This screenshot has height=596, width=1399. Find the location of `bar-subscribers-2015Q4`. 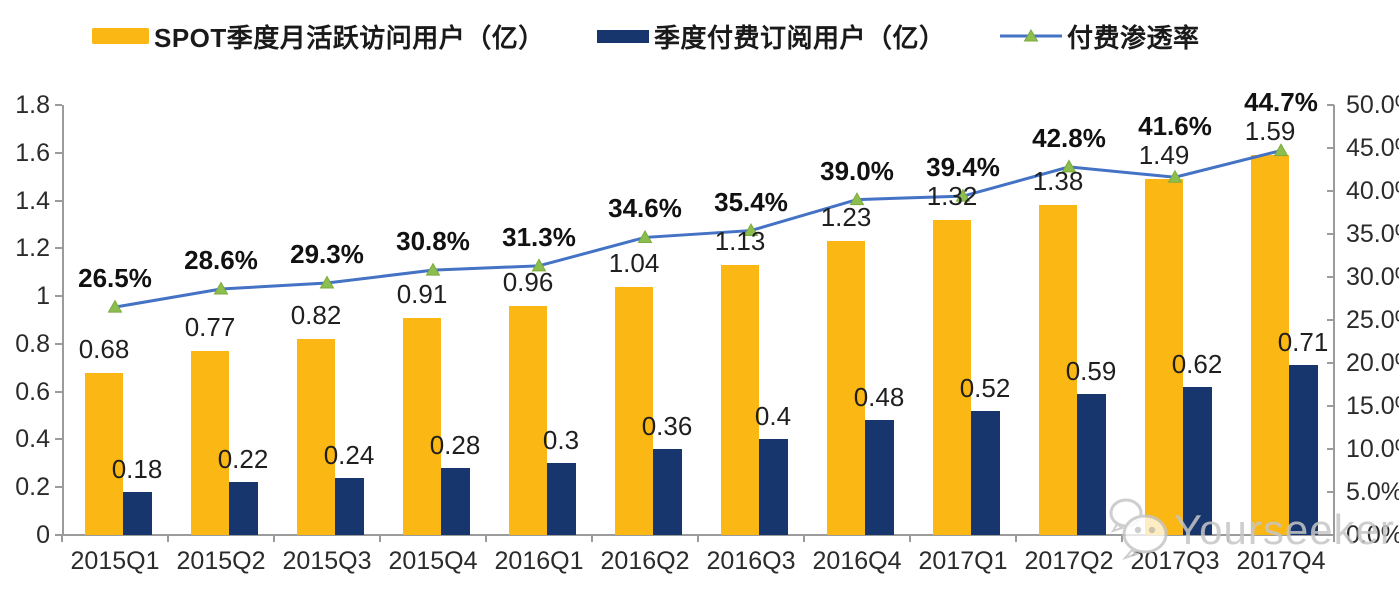

bar-subscribers-2015Q4 is located at coordinates (455, 501).